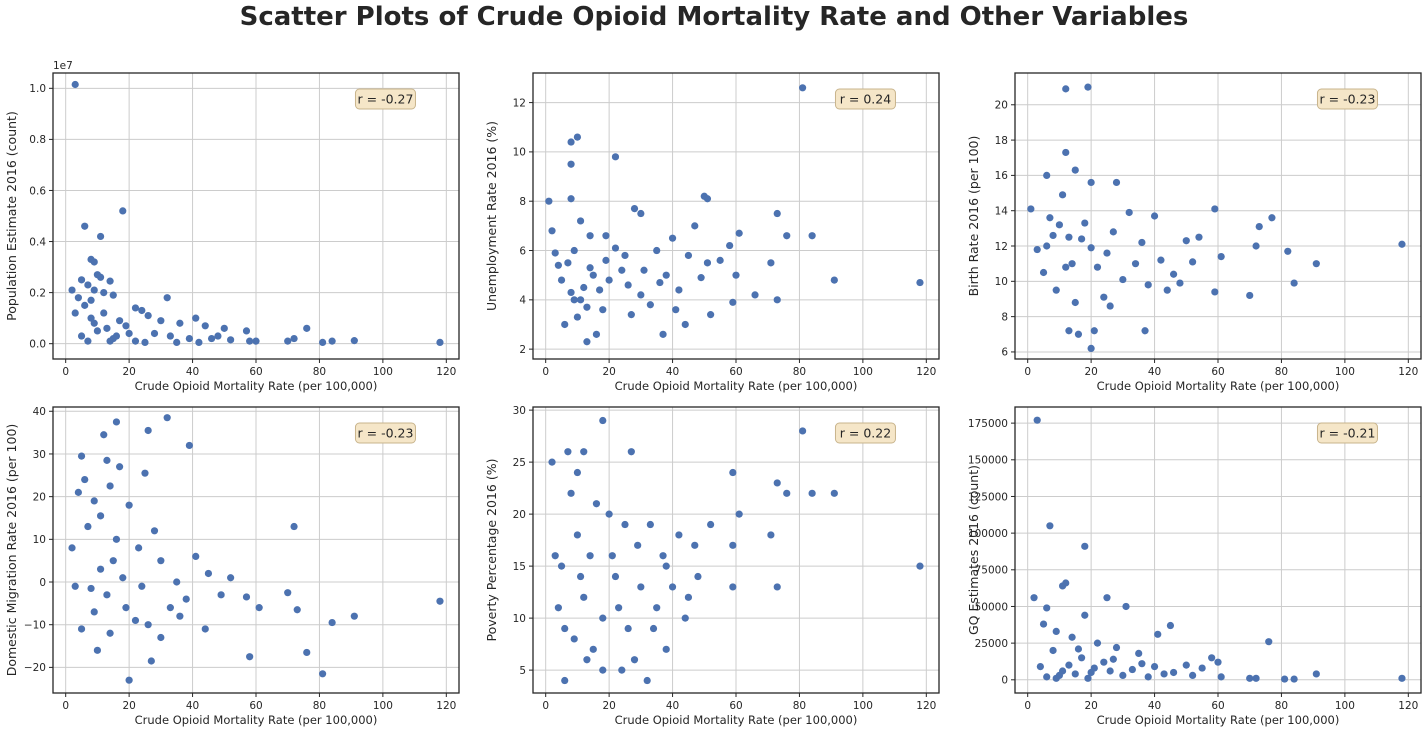 The height and width of the screenshot is (732, 1428). What do you see at coordinates (11, 550) in the screenshot?
I see `y-axis-label: Domestic Migration Rate 2016 (per 100)` at bounding box center [11, 550].